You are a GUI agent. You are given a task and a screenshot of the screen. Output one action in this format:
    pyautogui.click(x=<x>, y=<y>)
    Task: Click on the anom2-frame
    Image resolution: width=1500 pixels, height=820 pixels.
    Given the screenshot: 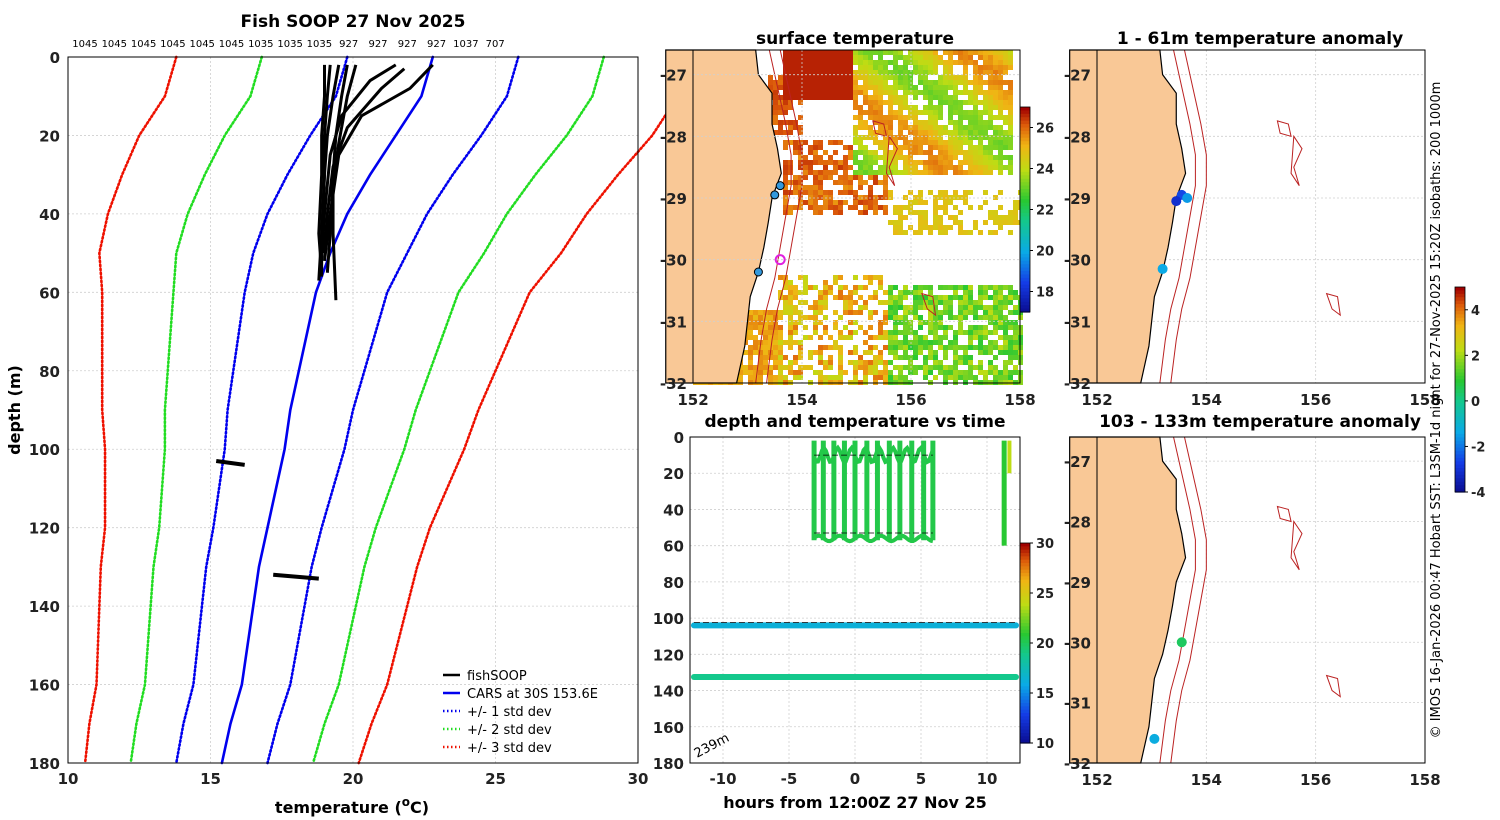 What is the action you would take?
    pyautogui.click(x=1261, y=600)
    